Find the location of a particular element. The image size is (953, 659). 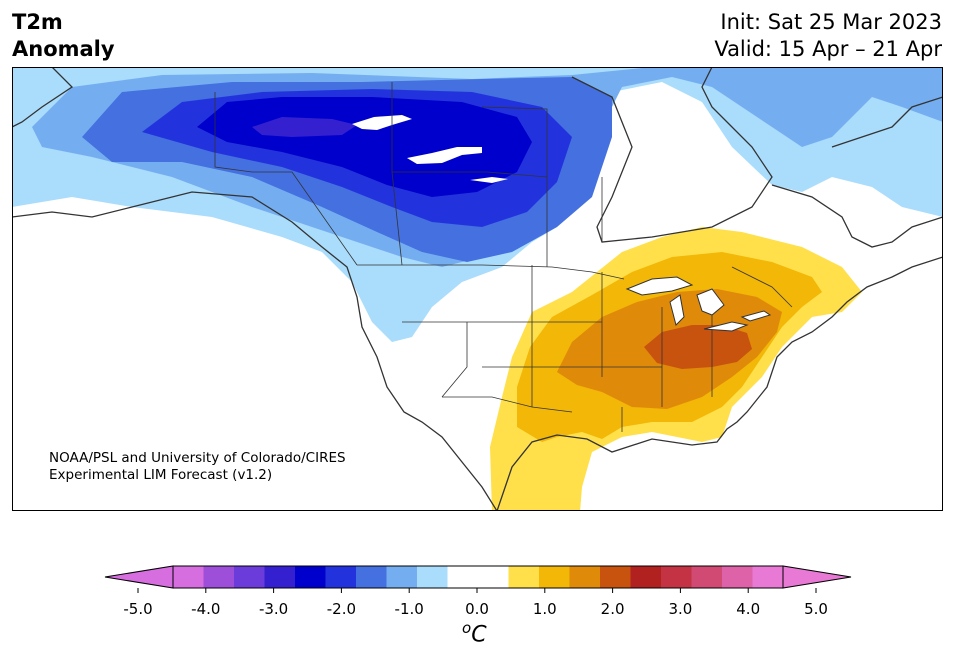

title-line-1: T2m is located at coordinates (37, 22).